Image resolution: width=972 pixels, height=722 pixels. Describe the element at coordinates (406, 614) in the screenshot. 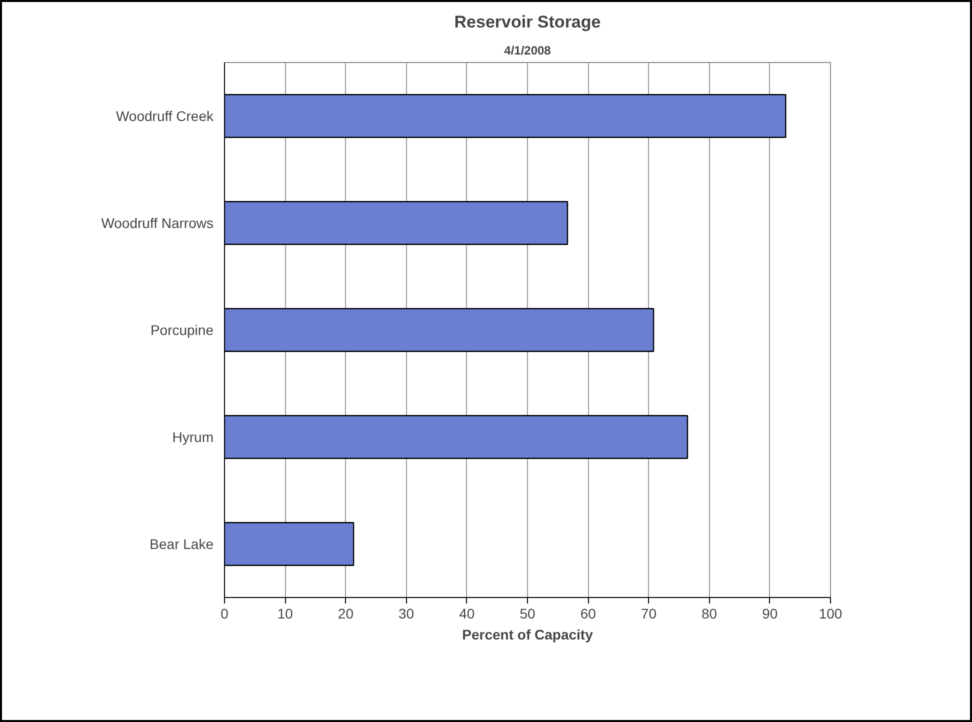

I see `x-tick-label: 30` at that location.